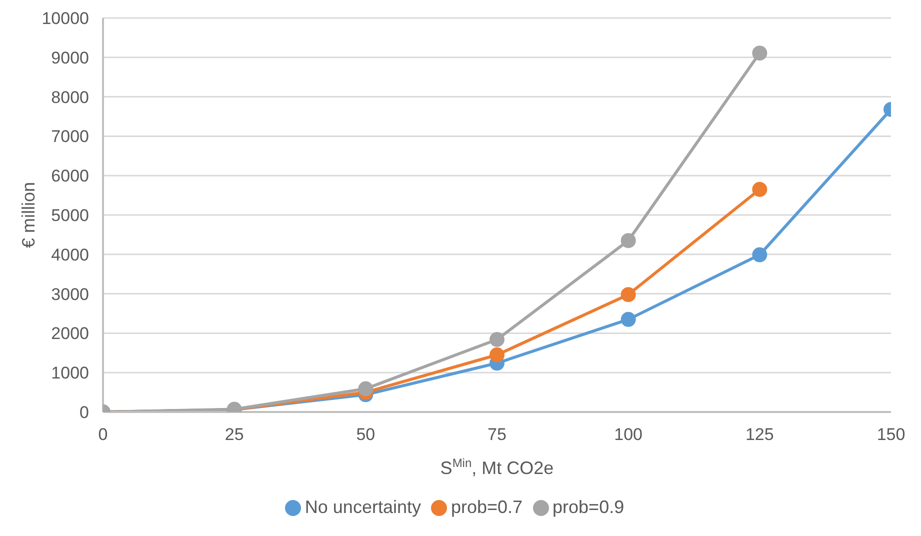 The height and width of the screenshot is (536, 921). Describe the element at coordinates (103, 434) in the screenshot. I see `x-tick-label: 0` at that location.